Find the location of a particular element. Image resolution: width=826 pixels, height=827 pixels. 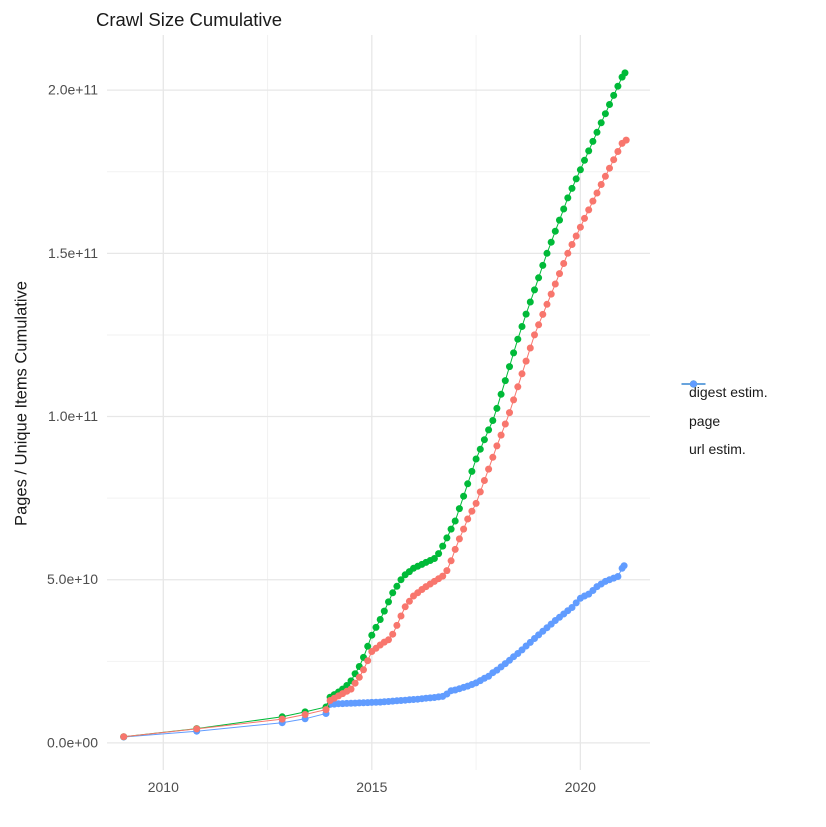

legend-label-page: page is located at coordinates (705, 420).